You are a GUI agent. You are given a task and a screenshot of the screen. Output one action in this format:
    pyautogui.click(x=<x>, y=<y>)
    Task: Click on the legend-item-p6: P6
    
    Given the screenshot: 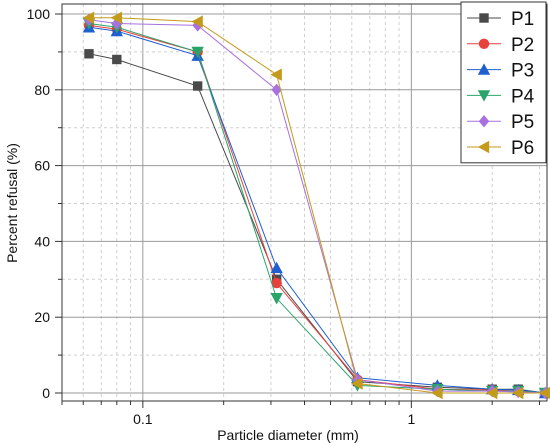 What is the action you would take?
    pyautogui.click(x=500, y=148)
    